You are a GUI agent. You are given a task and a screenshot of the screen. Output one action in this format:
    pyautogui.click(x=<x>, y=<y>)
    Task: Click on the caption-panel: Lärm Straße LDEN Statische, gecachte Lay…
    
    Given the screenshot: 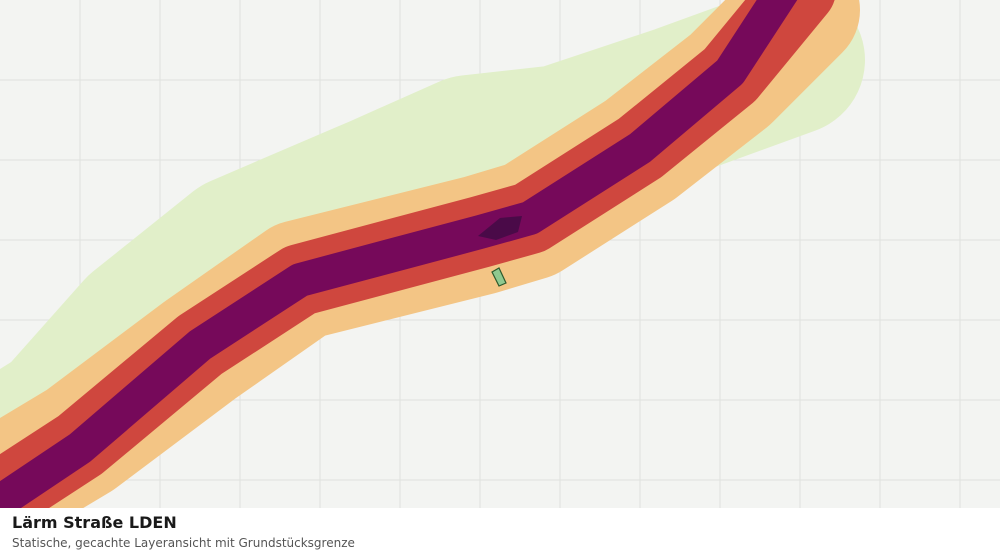 What is the action you would take?
    pyautogui.click(x=500, y=534)
    